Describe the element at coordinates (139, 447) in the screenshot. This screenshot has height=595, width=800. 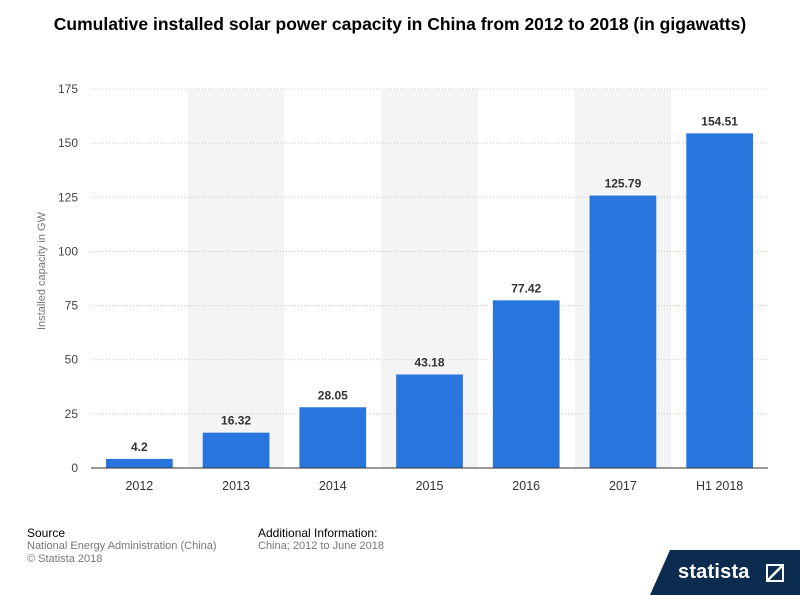
I see `bar-value-label: 4.2` at that location.